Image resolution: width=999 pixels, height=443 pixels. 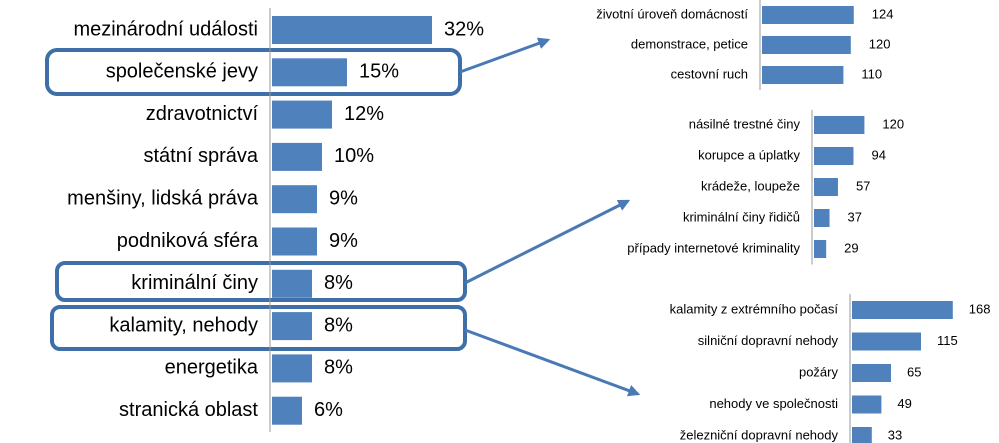 I want to click on category-label: případy internetové kriminality, so click(x=713, y=247).